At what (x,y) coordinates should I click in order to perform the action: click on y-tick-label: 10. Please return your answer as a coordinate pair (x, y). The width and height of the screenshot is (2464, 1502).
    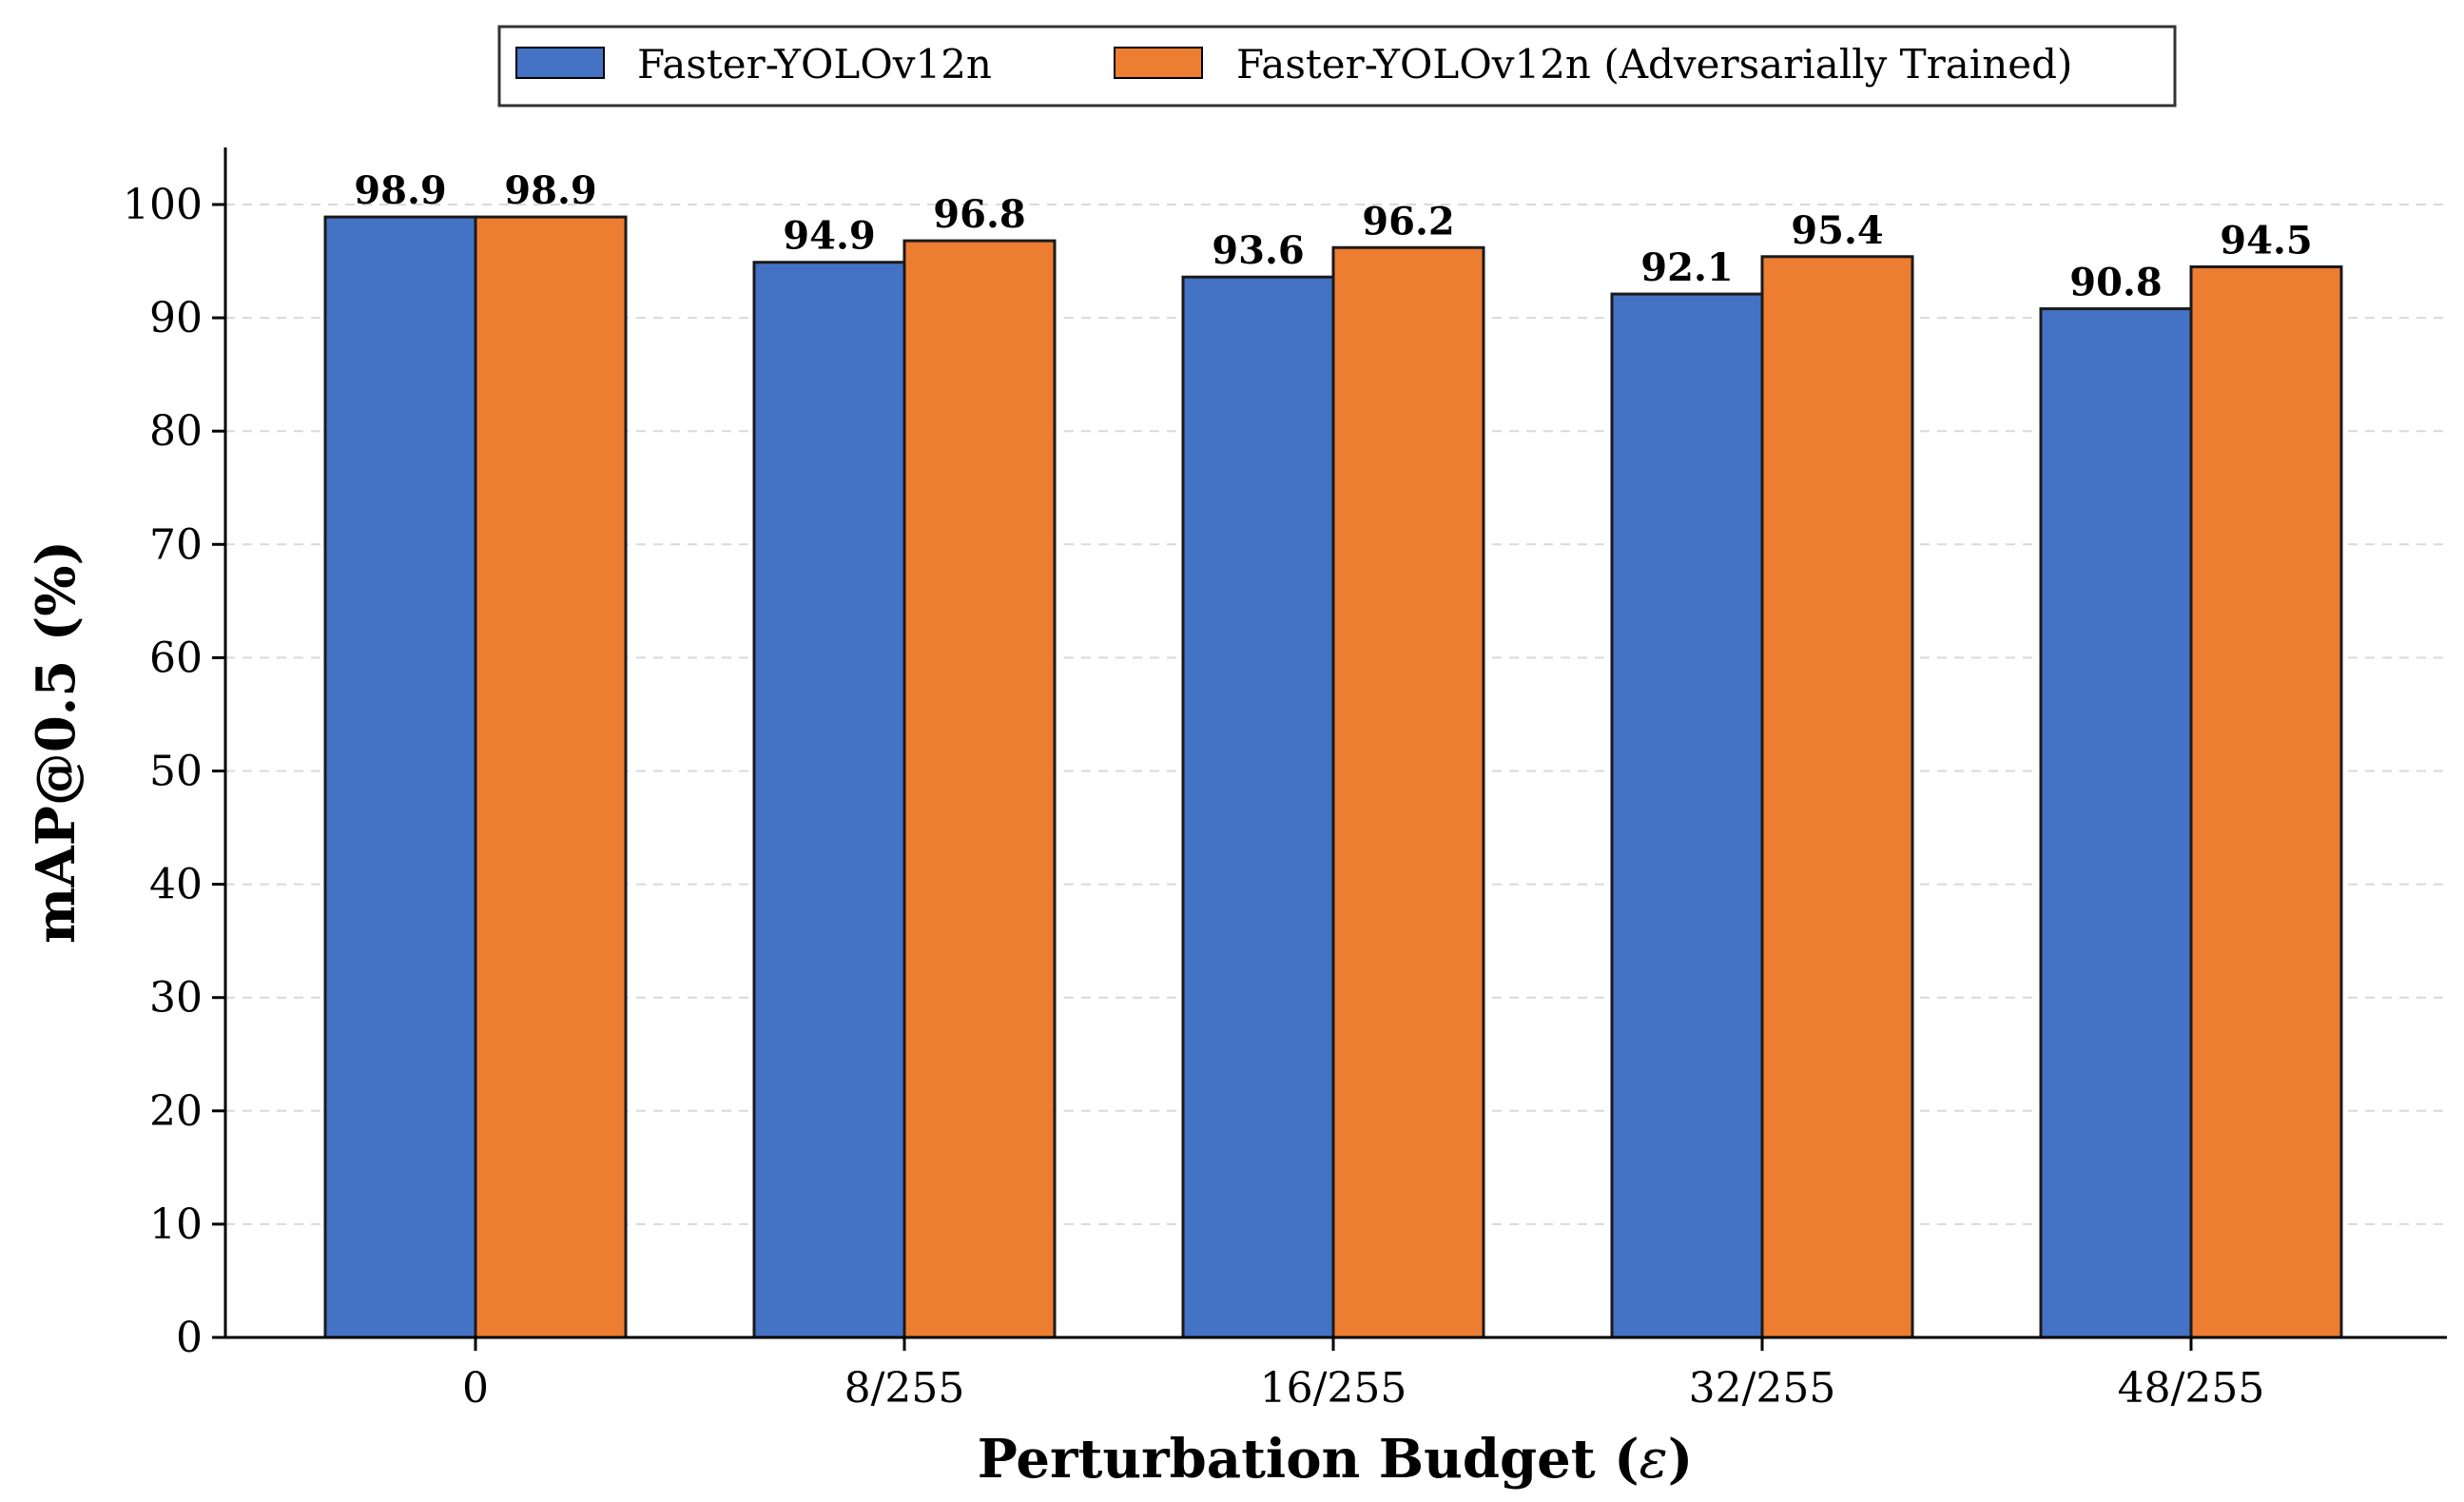
    Looking at the image, I should click on (176, 1224).